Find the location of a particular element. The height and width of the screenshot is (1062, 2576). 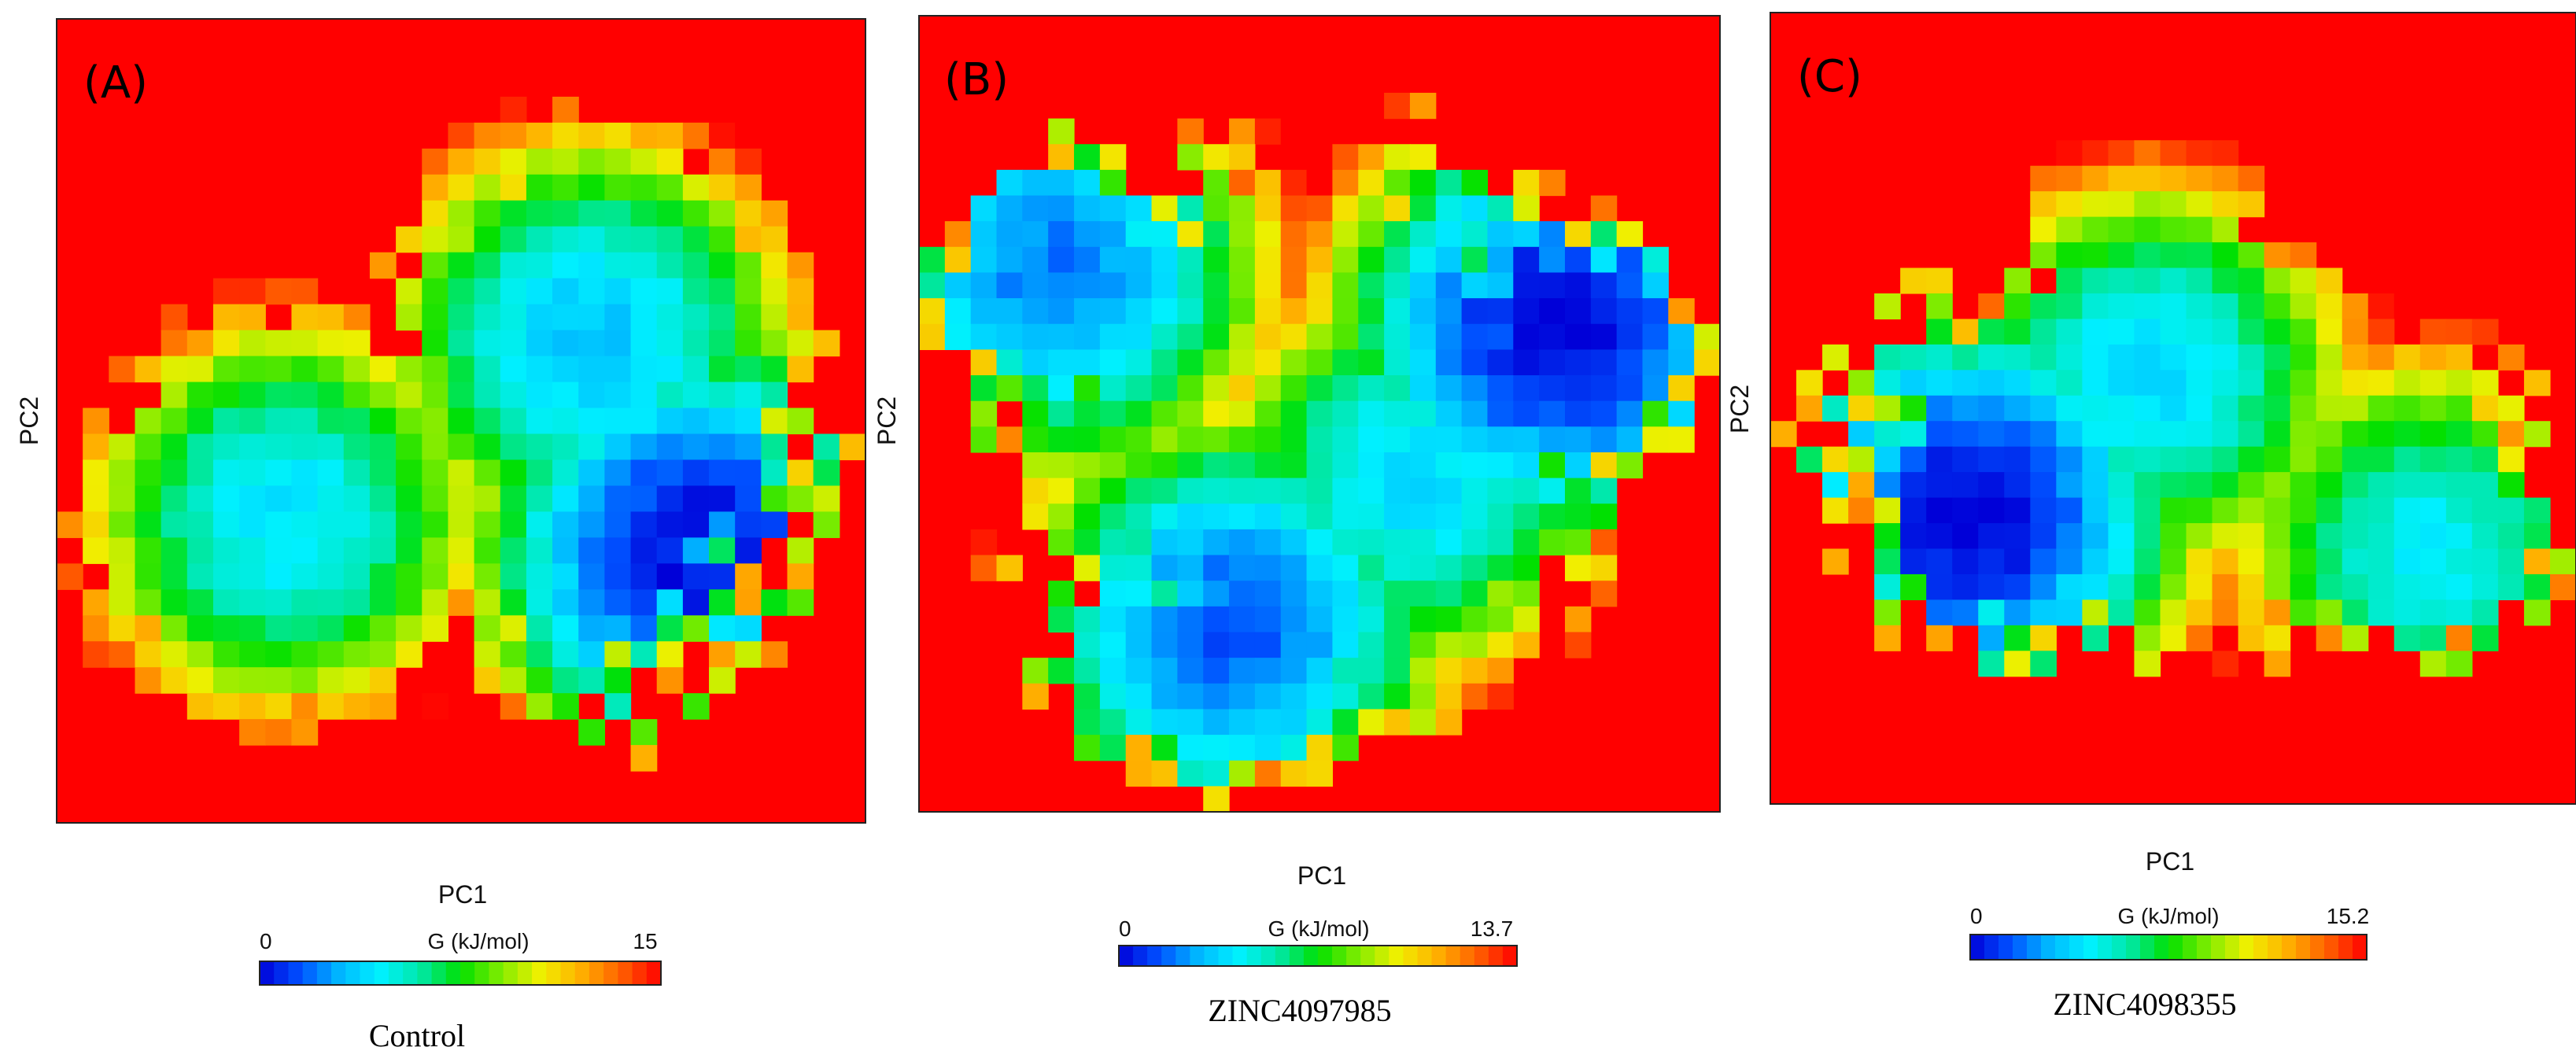

x-axis-label: PC1 is located at coordinates (2170, 861).